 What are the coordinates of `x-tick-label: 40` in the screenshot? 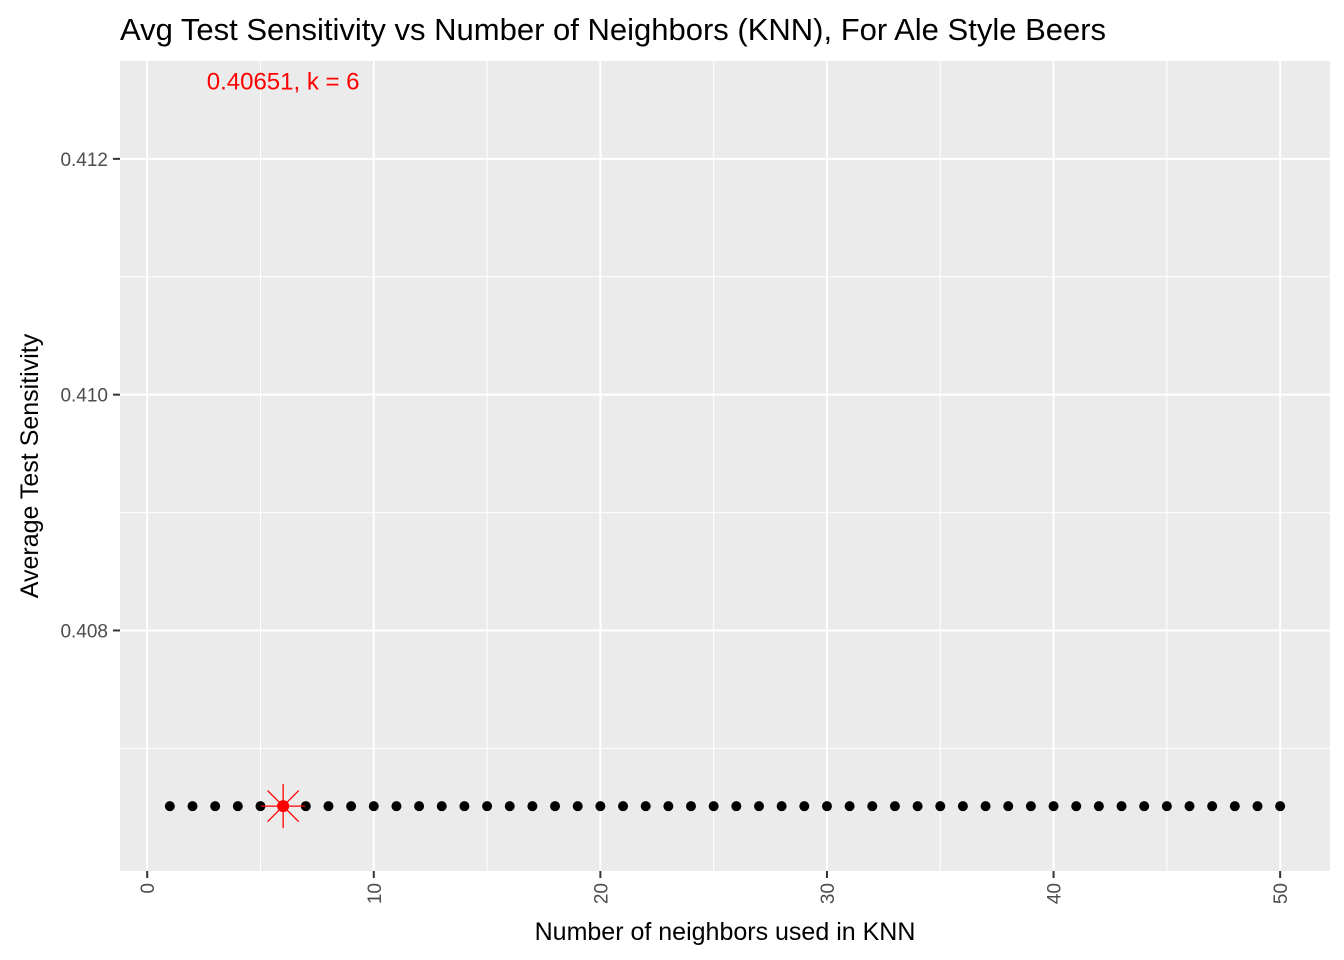 It's located at (1055, 893).